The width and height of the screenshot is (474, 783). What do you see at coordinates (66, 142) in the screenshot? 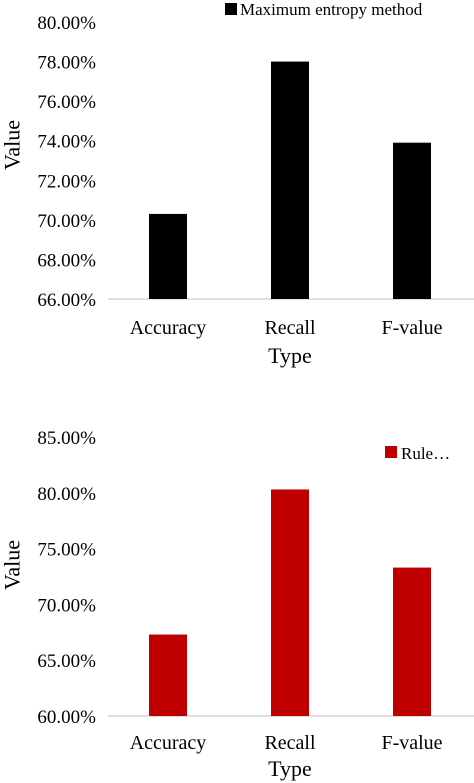
I see `chart1-y-tick-label: 74.00%` at bounding box center [66, 142].